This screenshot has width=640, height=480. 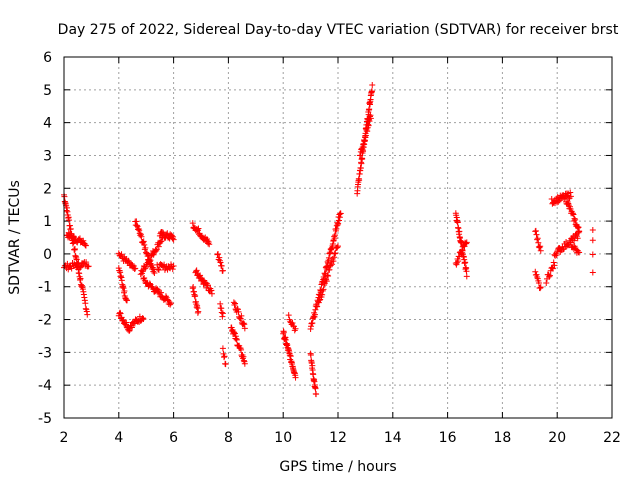 I want to click on y-tick-label: 0, so click(x=47, y=255).